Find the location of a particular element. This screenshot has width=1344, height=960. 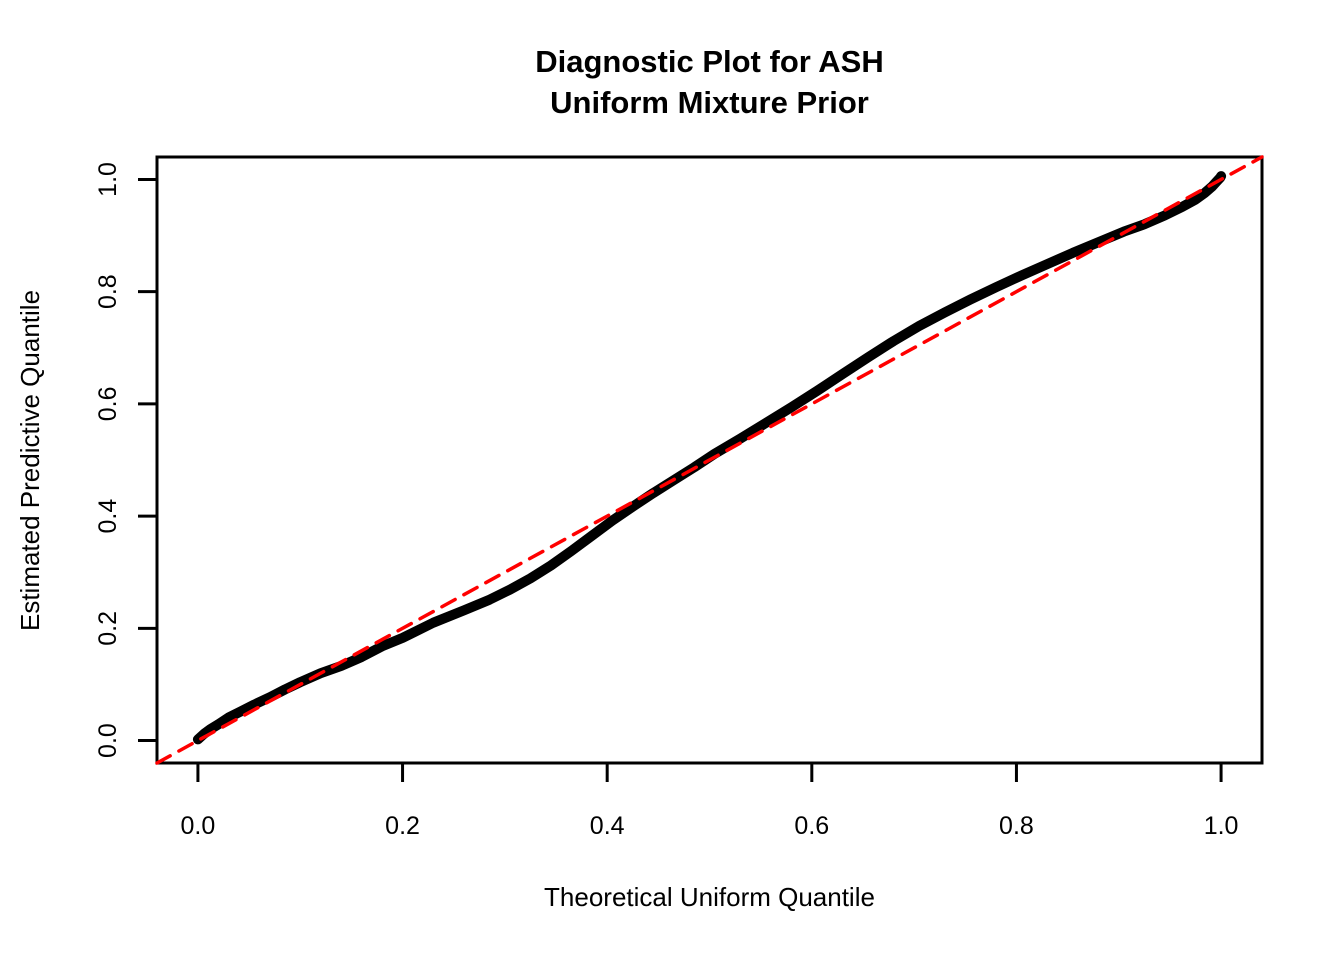

x-tick-label: 0.6 is located at coordinates (811, 826).